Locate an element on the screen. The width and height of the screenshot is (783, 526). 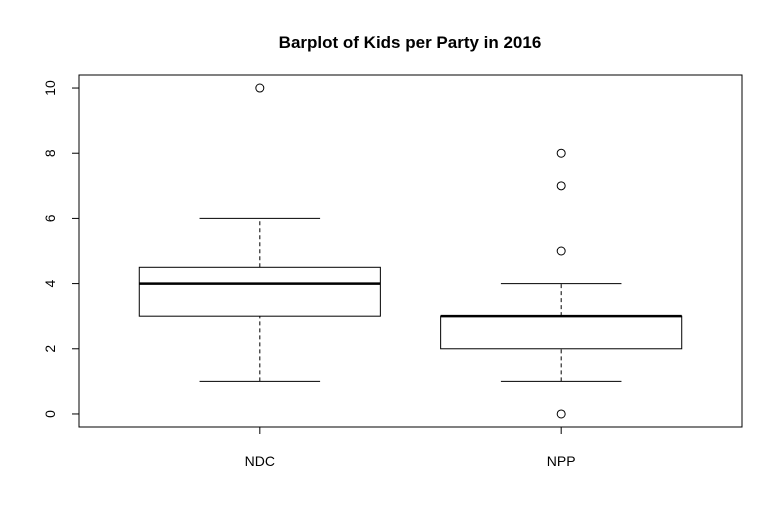
chart-title: Barplot of Kids per Party in 2016 is located at coordinates (410, 42).